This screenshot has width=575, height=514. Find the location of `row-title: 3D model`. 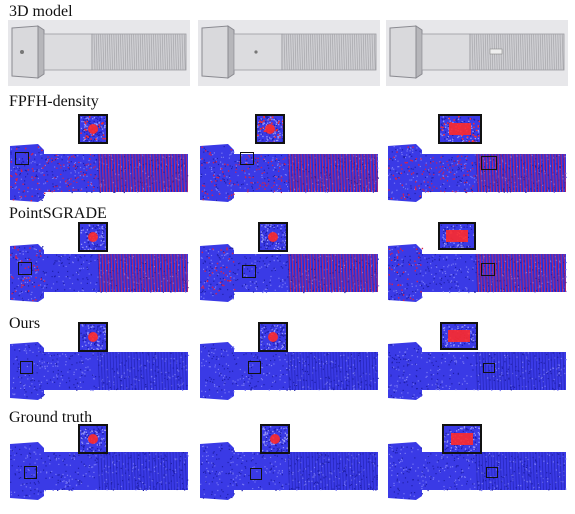

row-title: 3D model is located at coordinates (41, 11).